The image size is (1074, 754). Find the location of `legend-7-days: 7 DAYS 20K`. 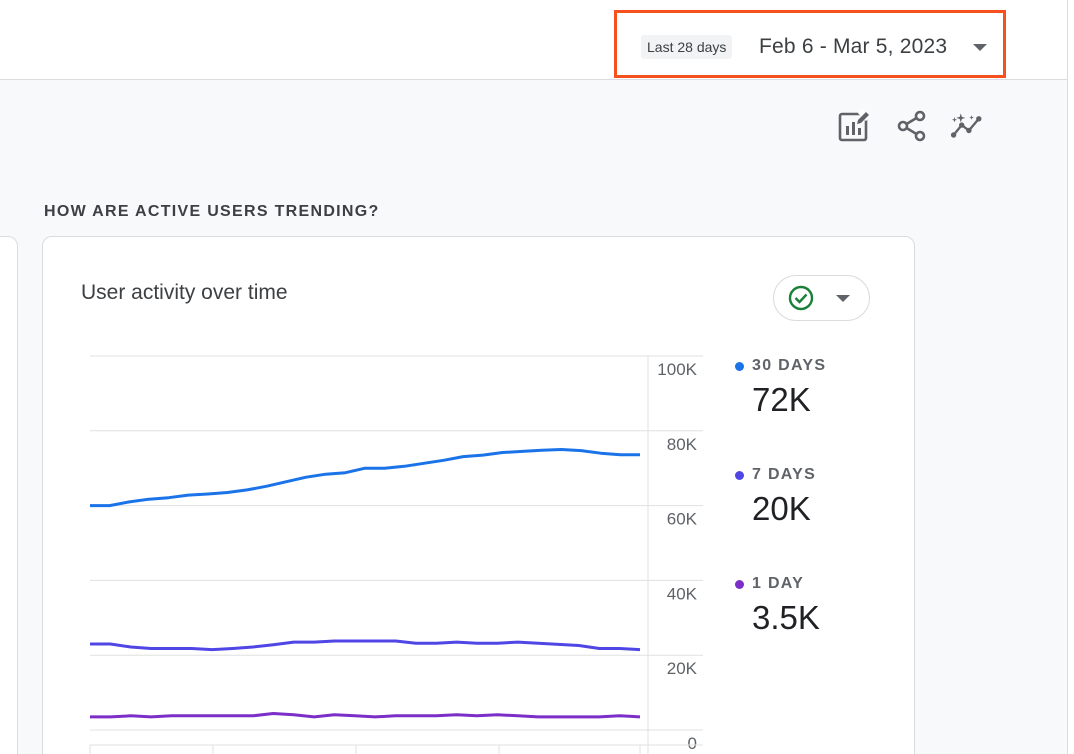

legend-7-days: 7 DAYS 20K is located at coordinates (775, 497).